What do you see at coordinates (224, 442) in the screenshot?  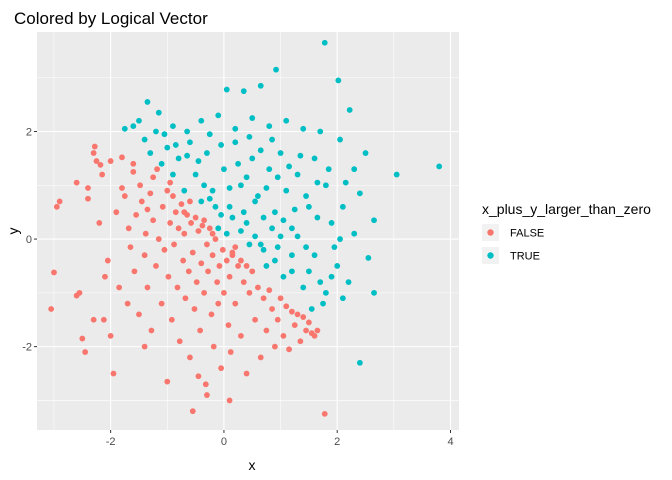 I see `x-tick-label: 0` at bounding box center [224, 442].